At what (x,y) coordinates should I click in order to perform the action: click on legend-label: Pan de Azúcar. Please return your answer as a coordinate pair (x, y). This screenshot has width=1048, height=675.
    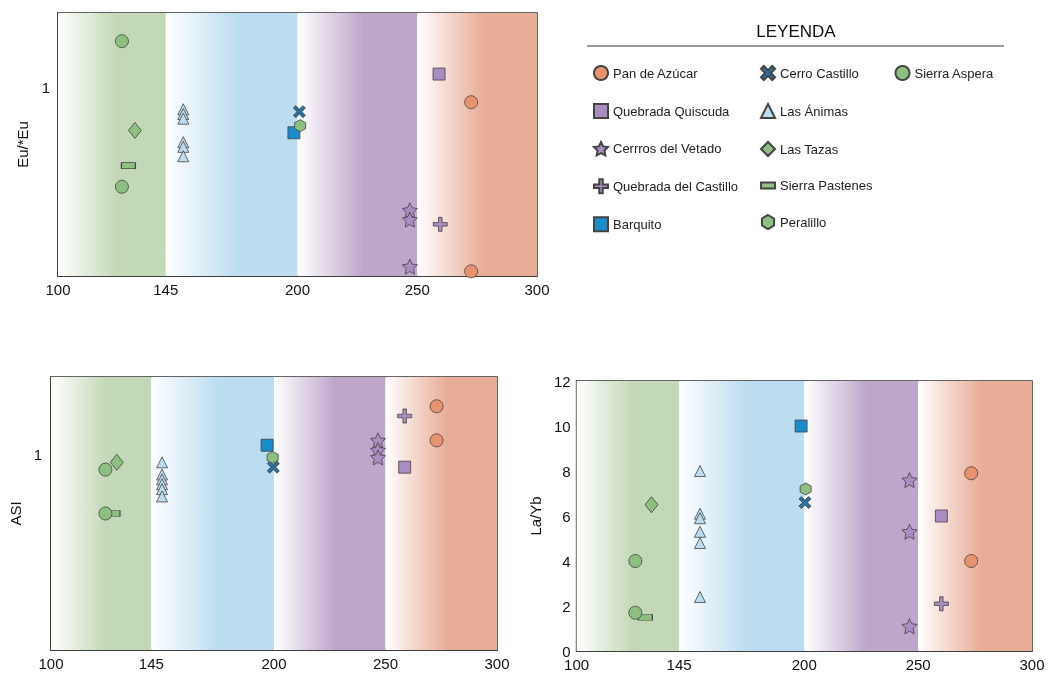
    Looking at the image, I should click on (656, 73).